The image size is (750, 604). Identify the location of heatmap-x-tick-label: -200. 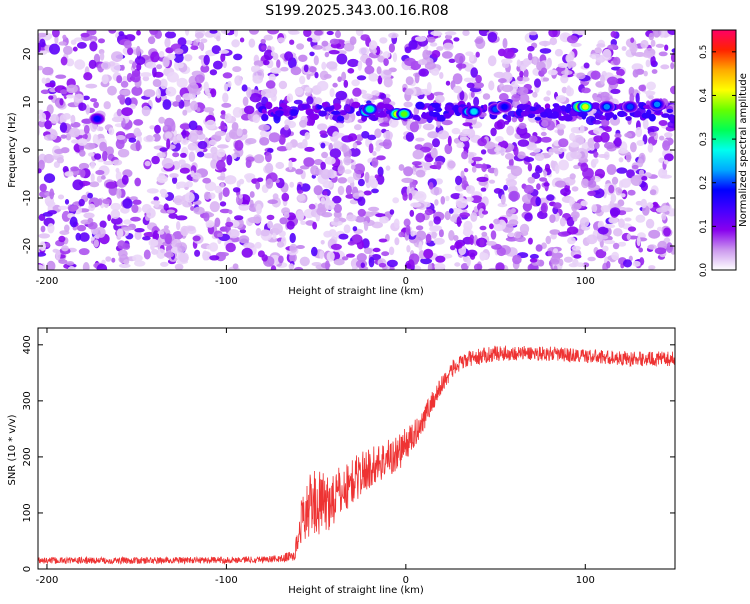
(47, 281).